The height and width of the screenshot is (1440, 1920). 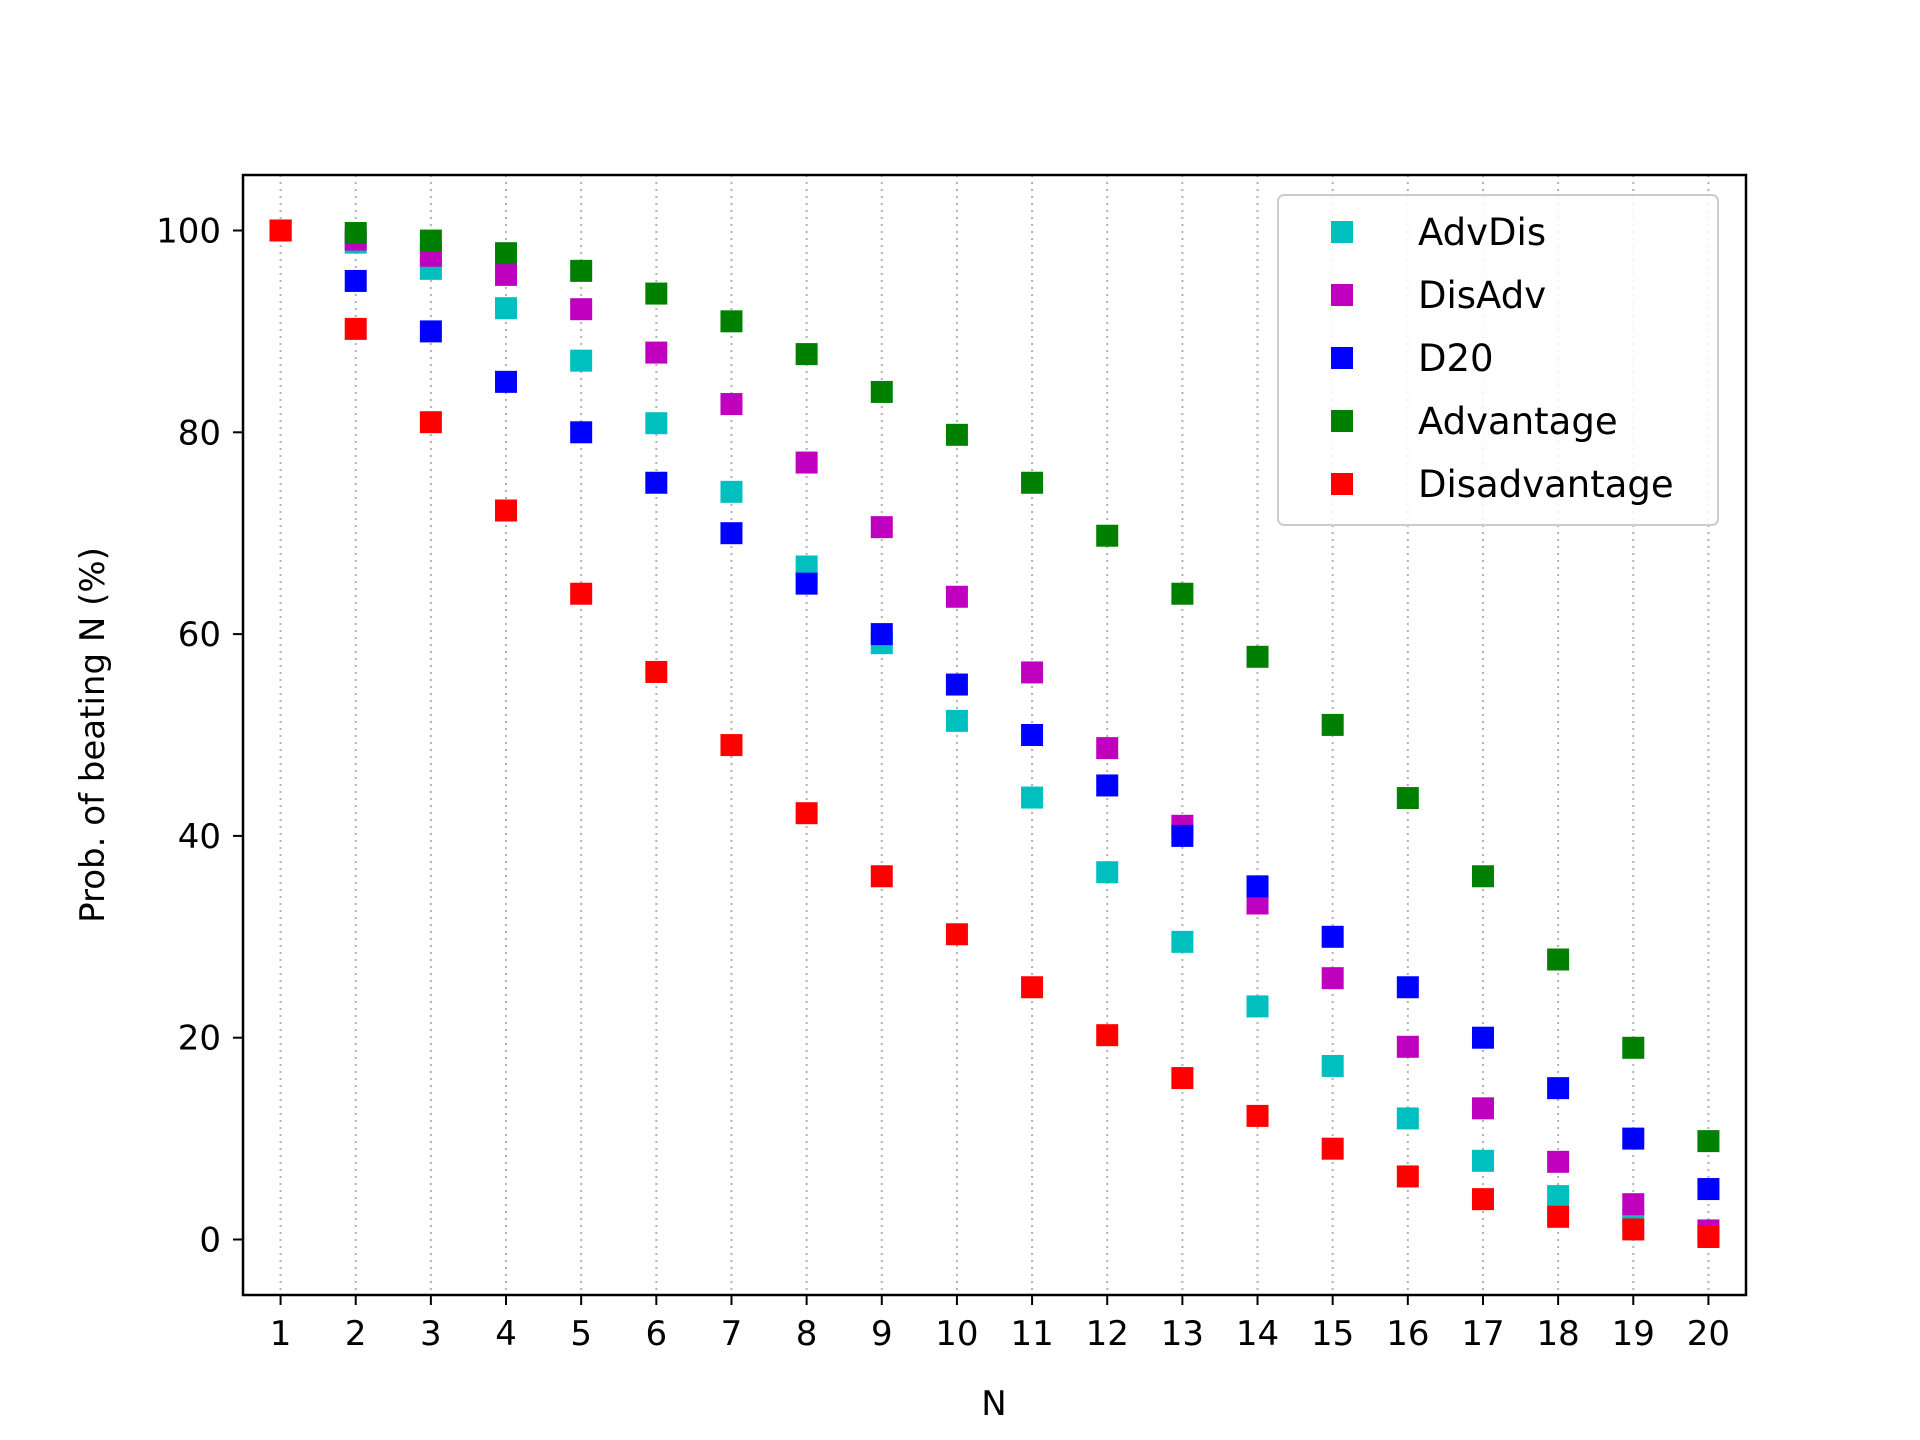 I want to click on x-tick-label: 20, so click(x=1708, y=1334).